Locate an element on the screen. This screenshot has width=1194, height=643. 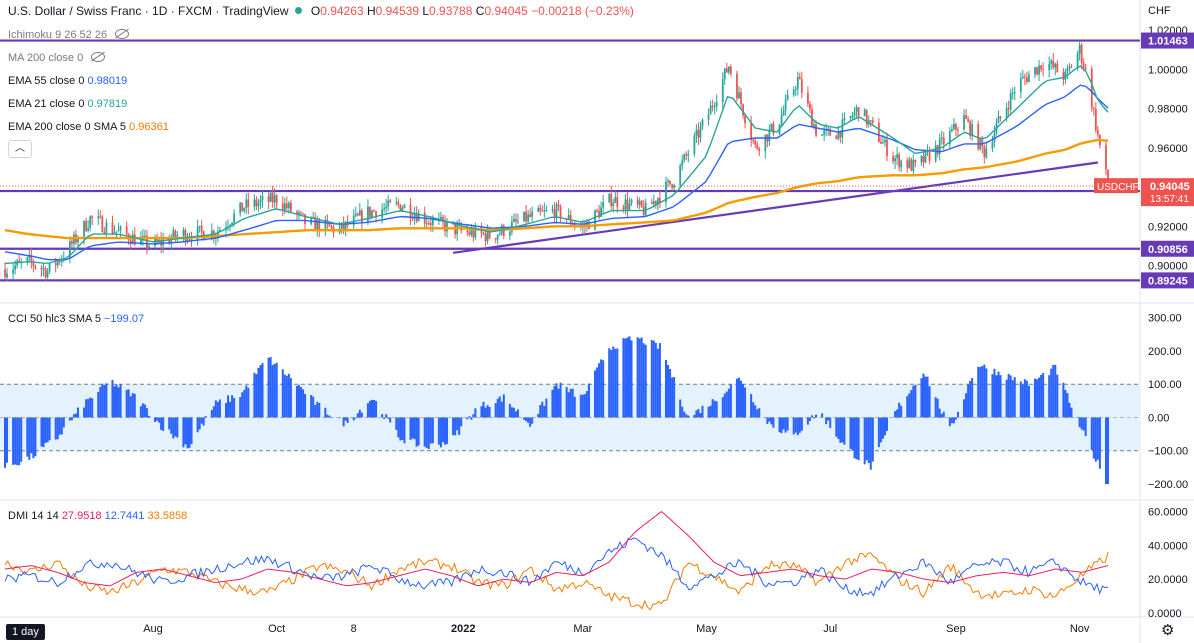
plus-di-line is located at coordinates (556, 567).